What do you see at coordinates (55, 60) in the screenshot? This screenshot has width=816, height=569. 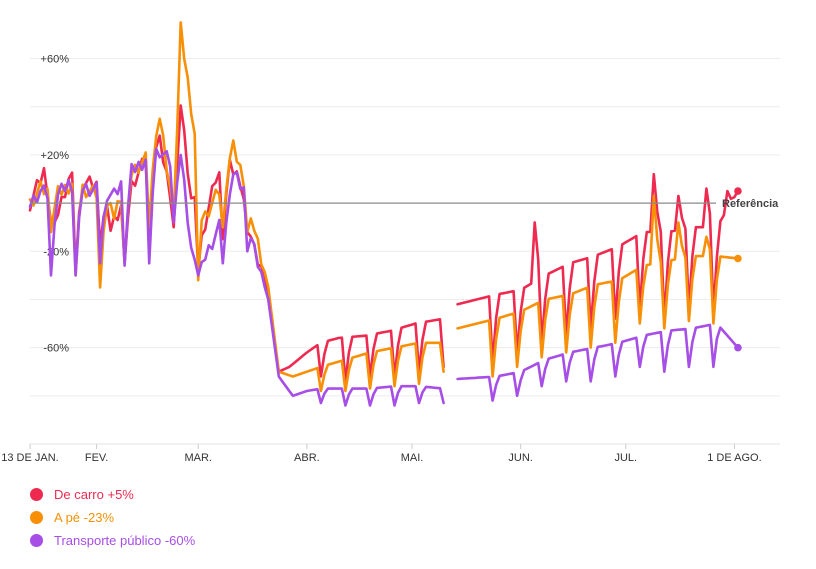 I see `y-tick-label: +60%` at bounding box center [55, 60].